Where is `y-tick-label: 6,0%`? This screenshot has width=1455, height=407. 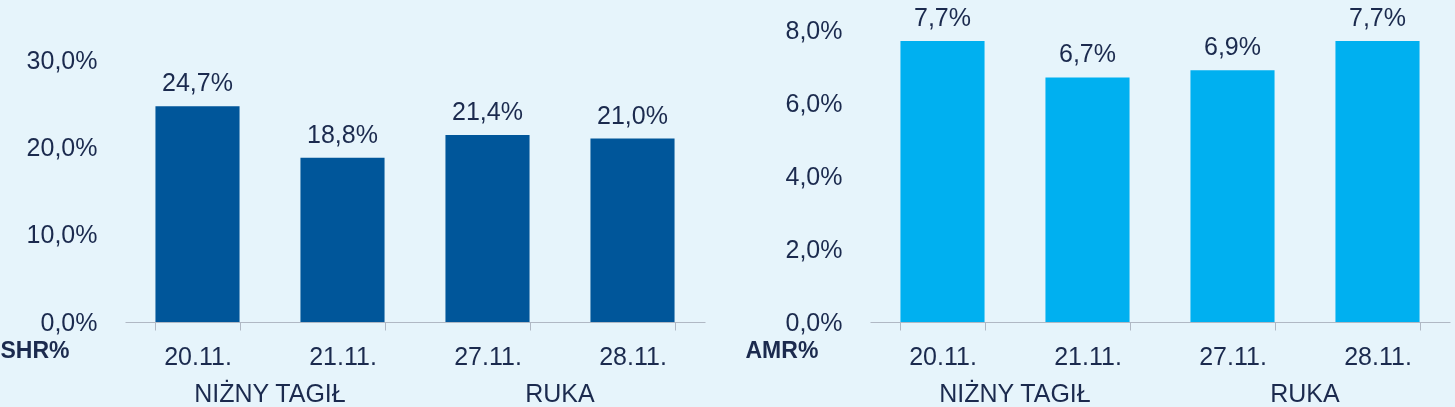 y-tick-label: 6,0% is located at coordinates (814, 102).